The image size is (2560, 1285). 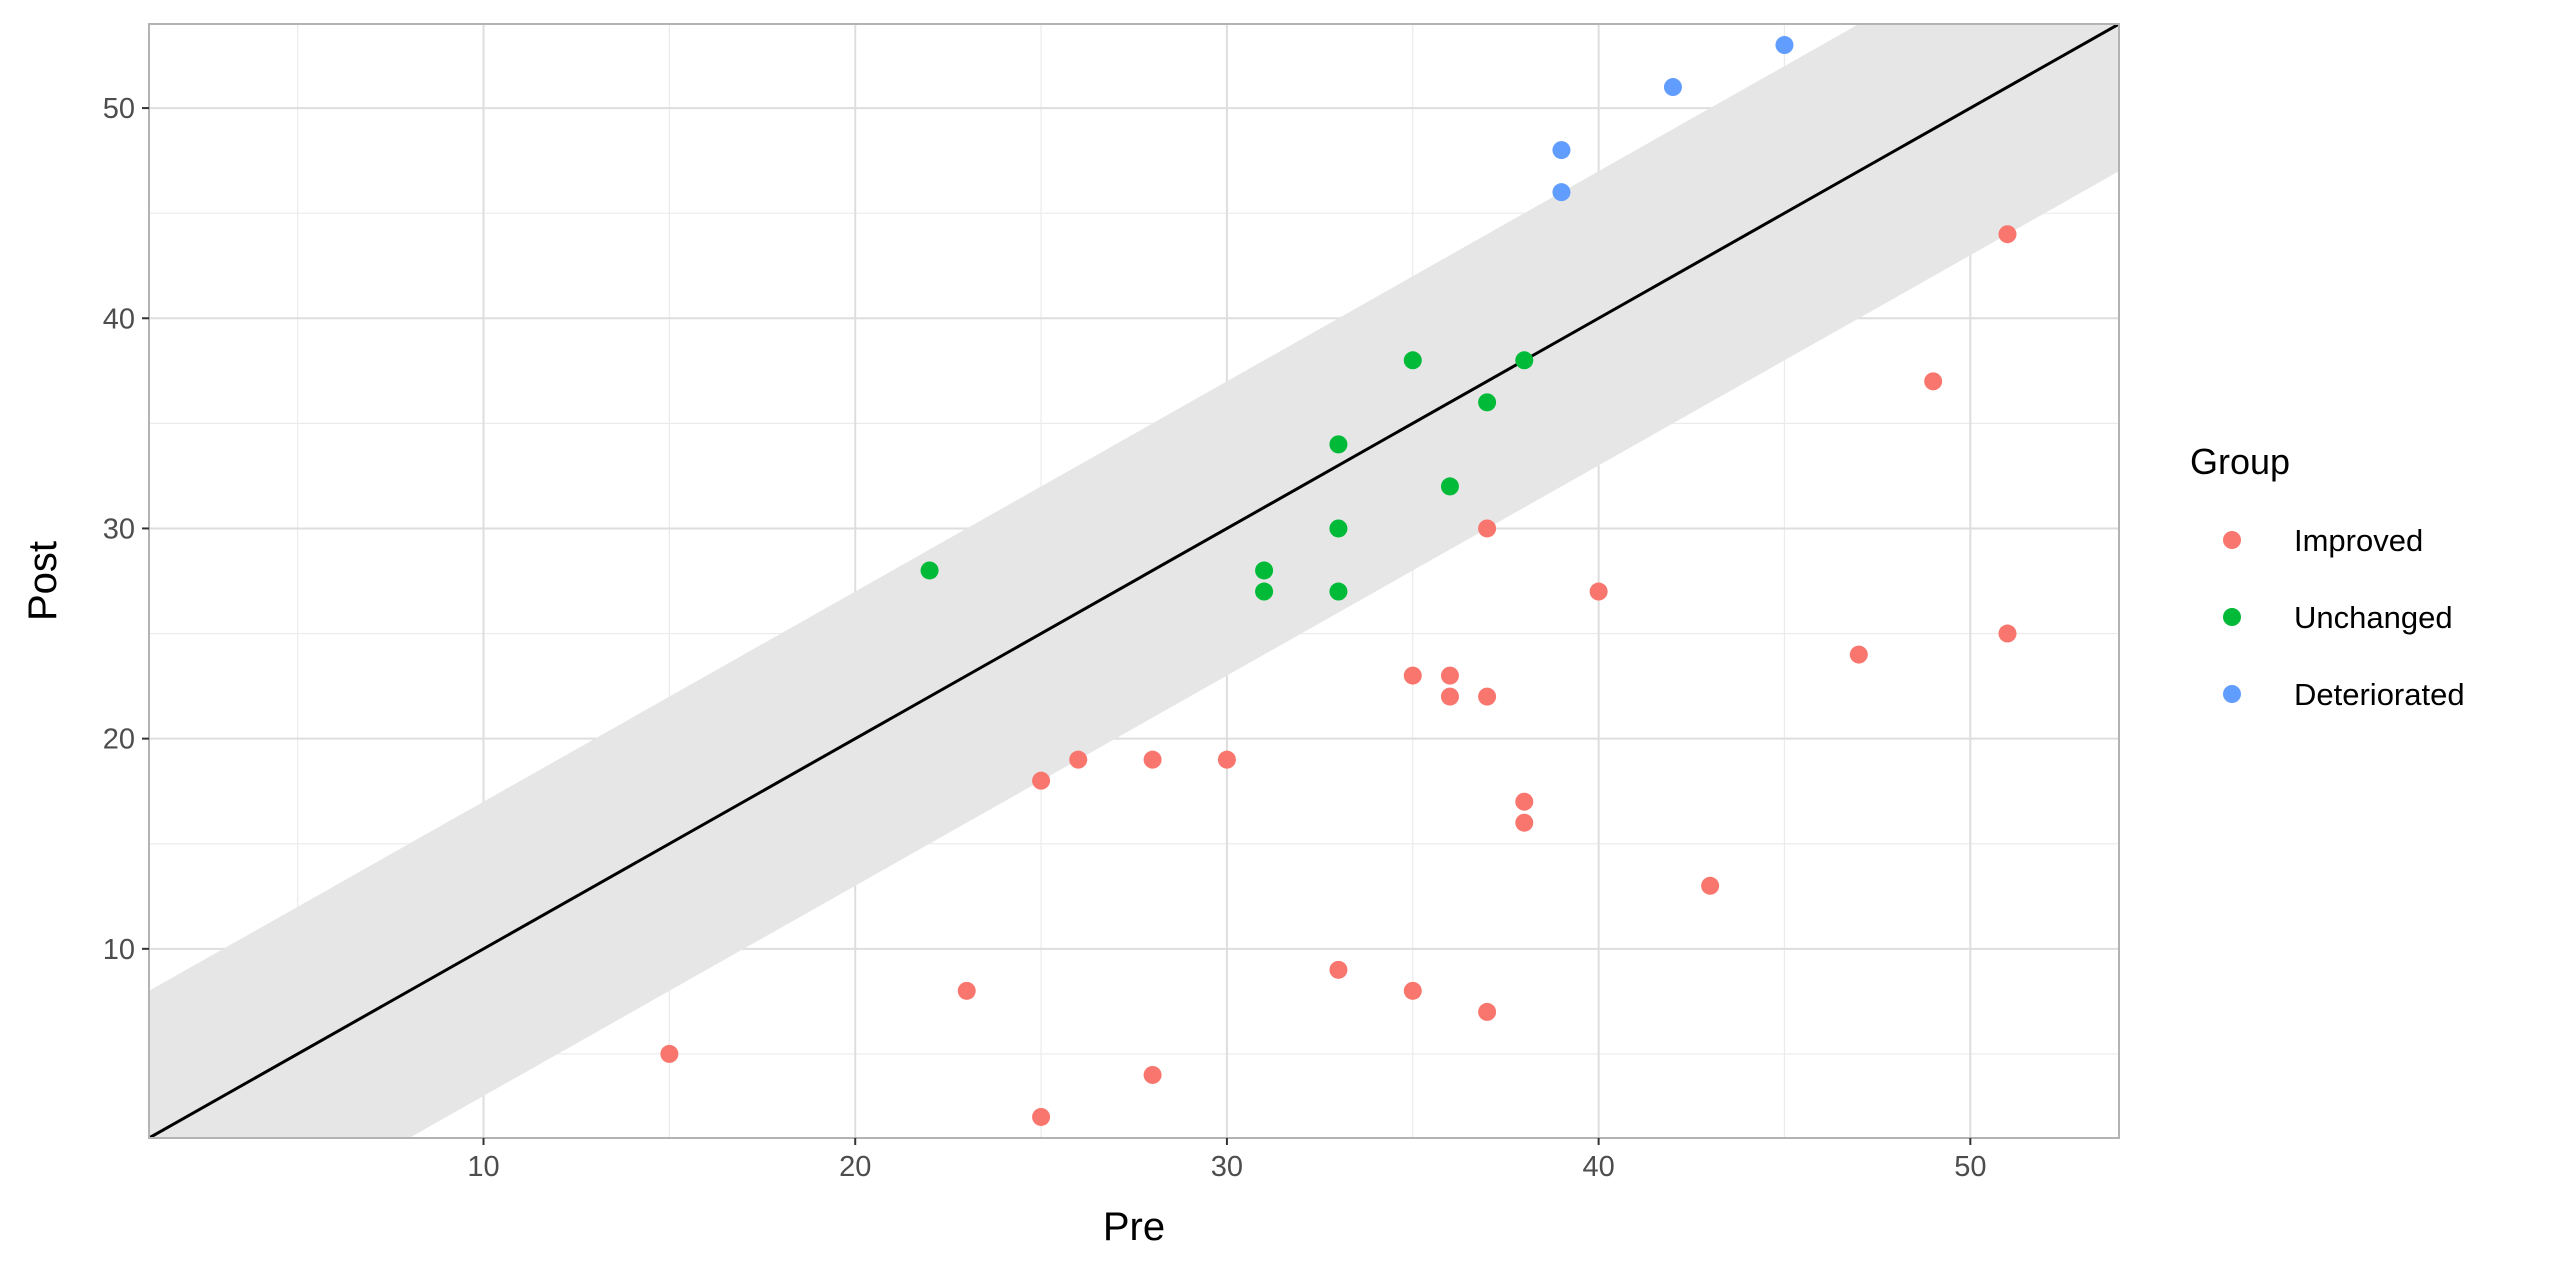 I want to click on legend-label-deteriorated: Deteriorated, so click(x=2379, y=694).